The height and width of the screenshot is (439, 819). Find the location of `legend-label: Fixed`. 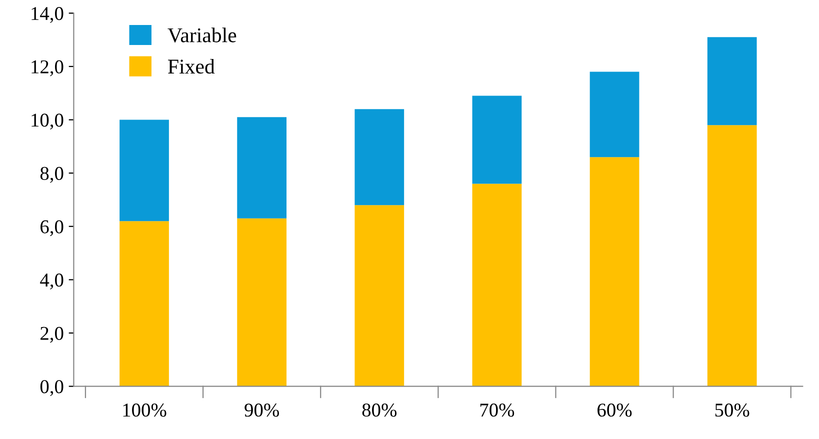

legend-label: Fixed is located at coordinates (191, 66).